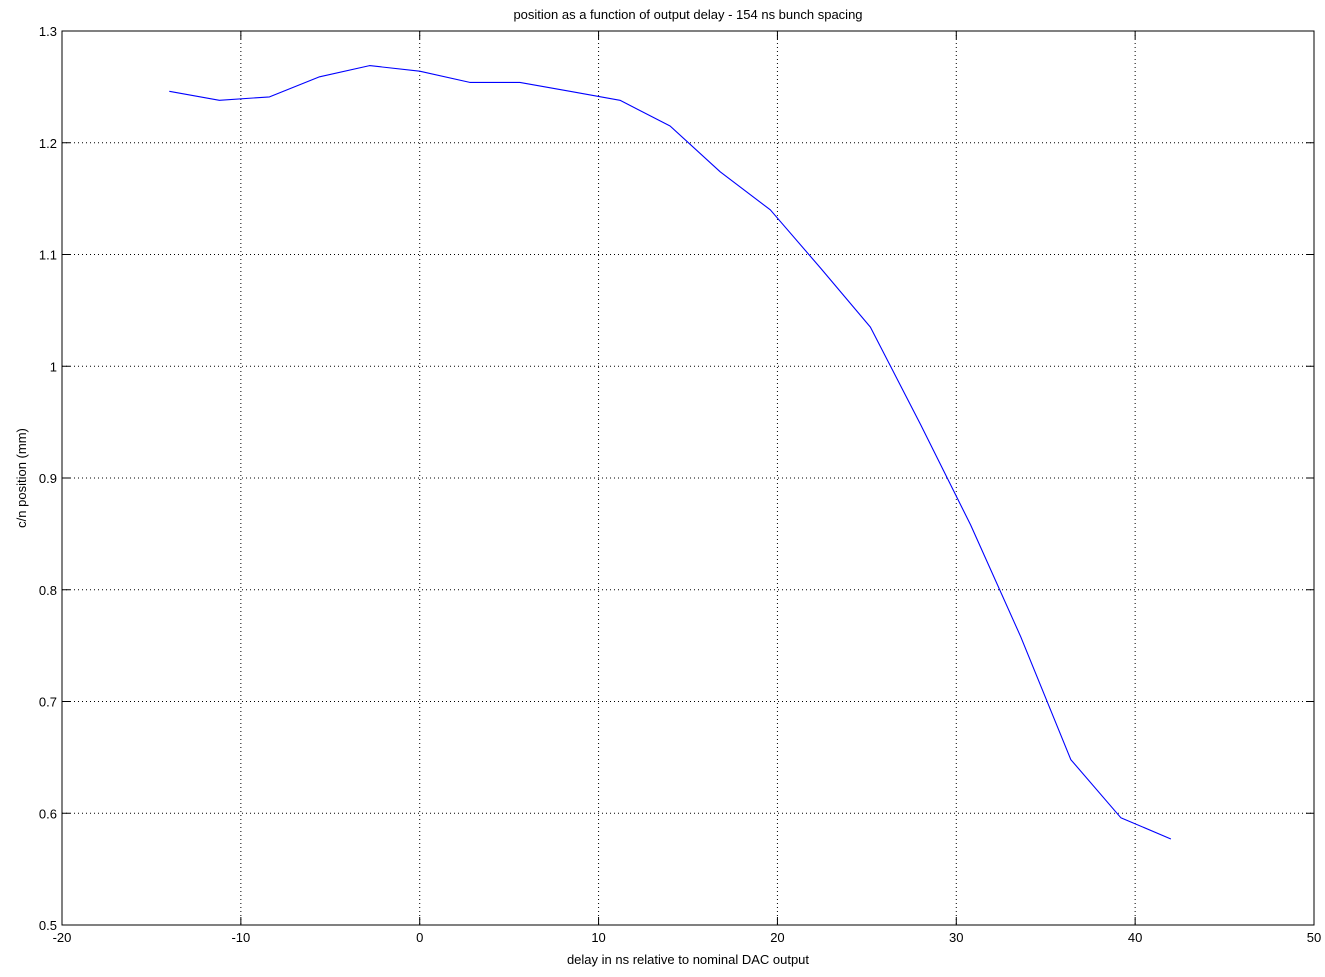 This screenshot has width=1325, height=977. Describe the element at coordinates (53, 366) in the screenshot. I see `y-tick-label: 1` at that location.